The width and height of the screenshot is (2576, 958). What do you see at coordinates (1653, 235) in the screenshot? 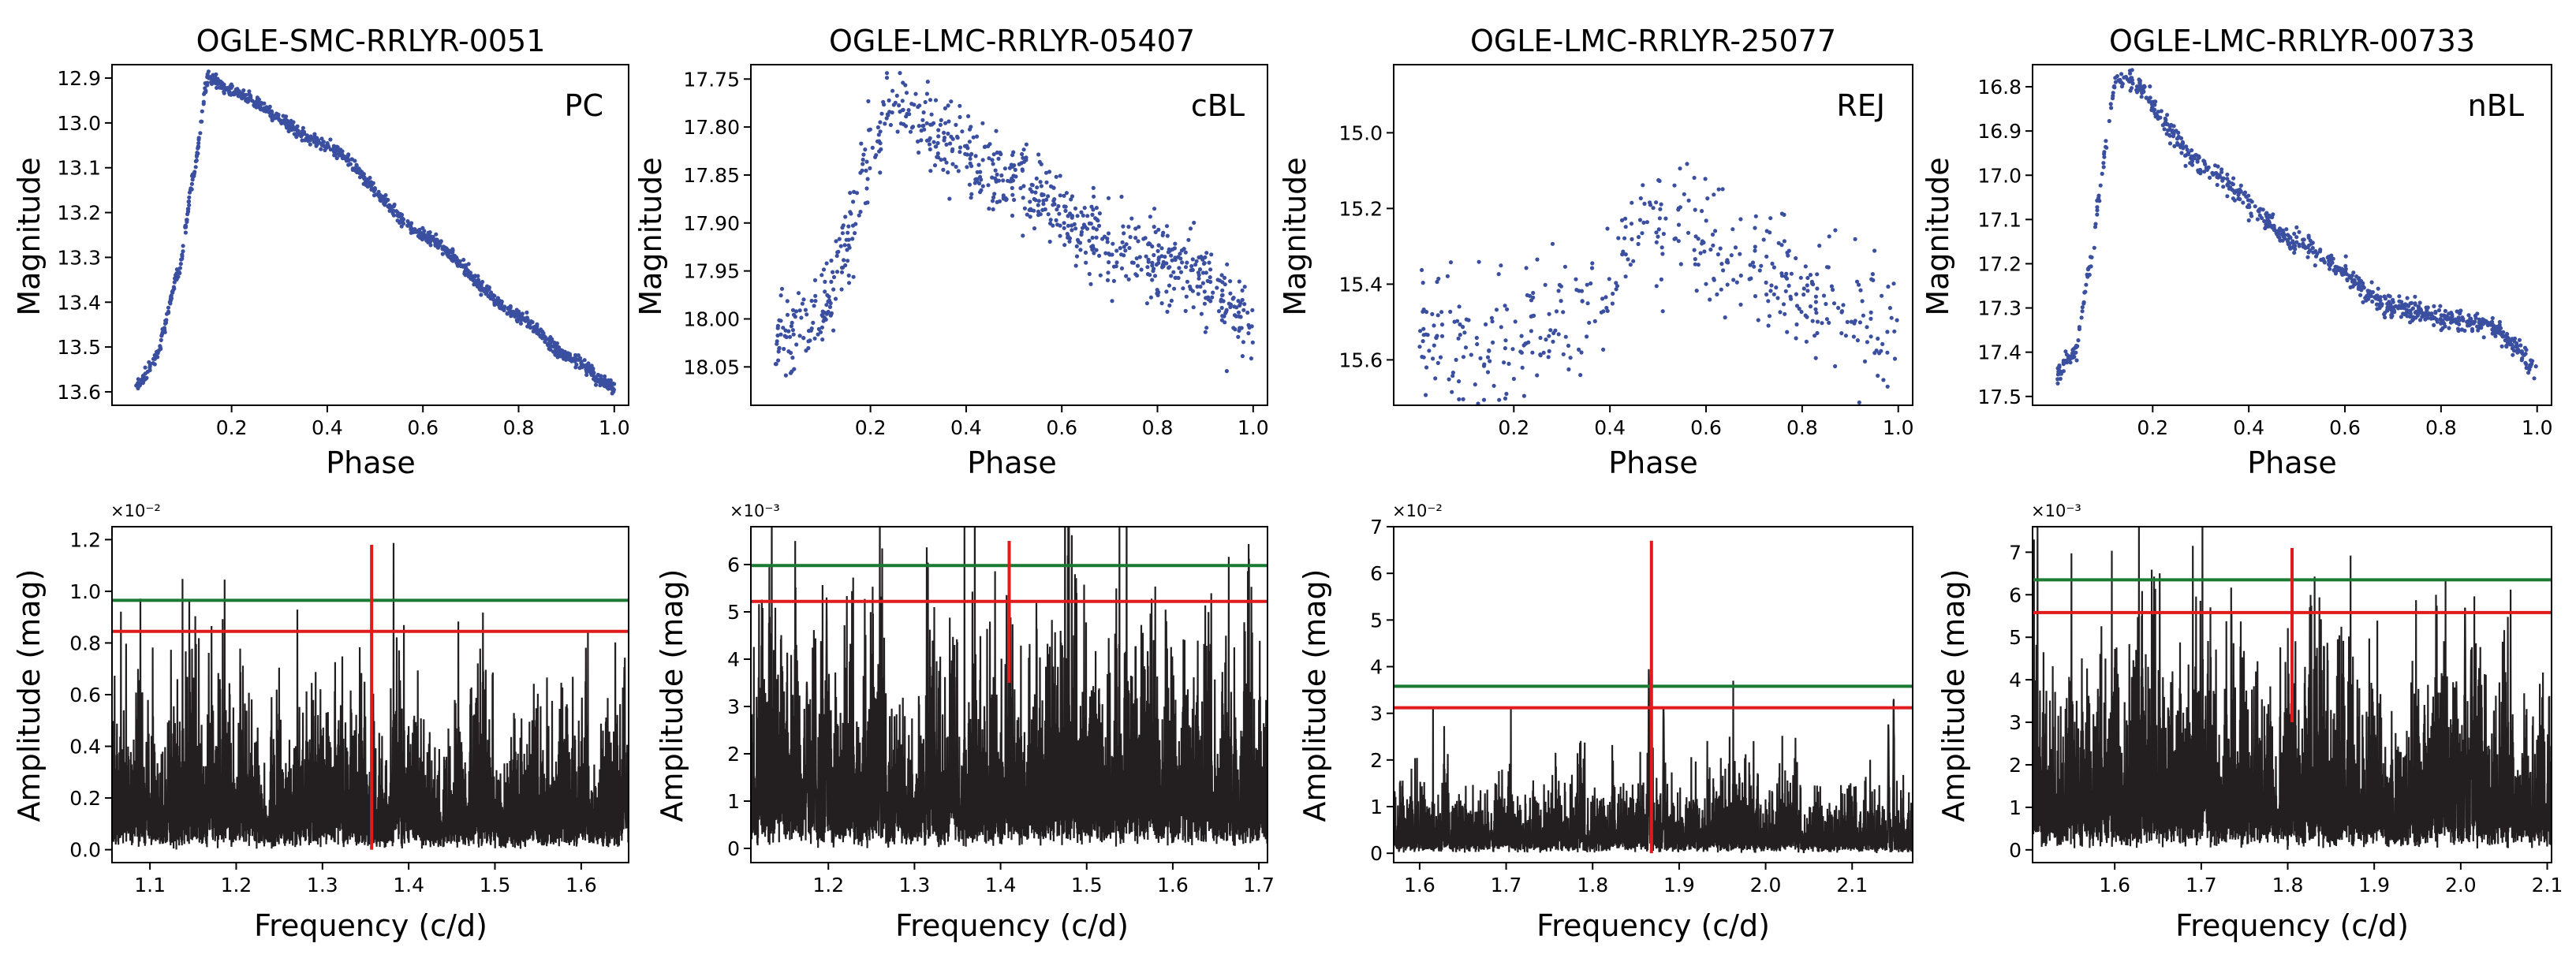
I see `panel-3-lc-frame` at bounding box center [1653, 235].